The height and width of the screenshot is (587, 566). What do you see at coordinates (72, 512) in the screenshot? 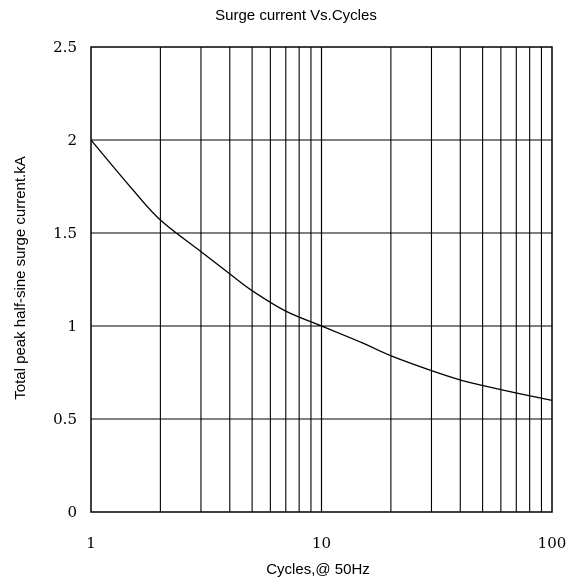
I see `y-tick-label: 0` at bounding box center [72, 512].